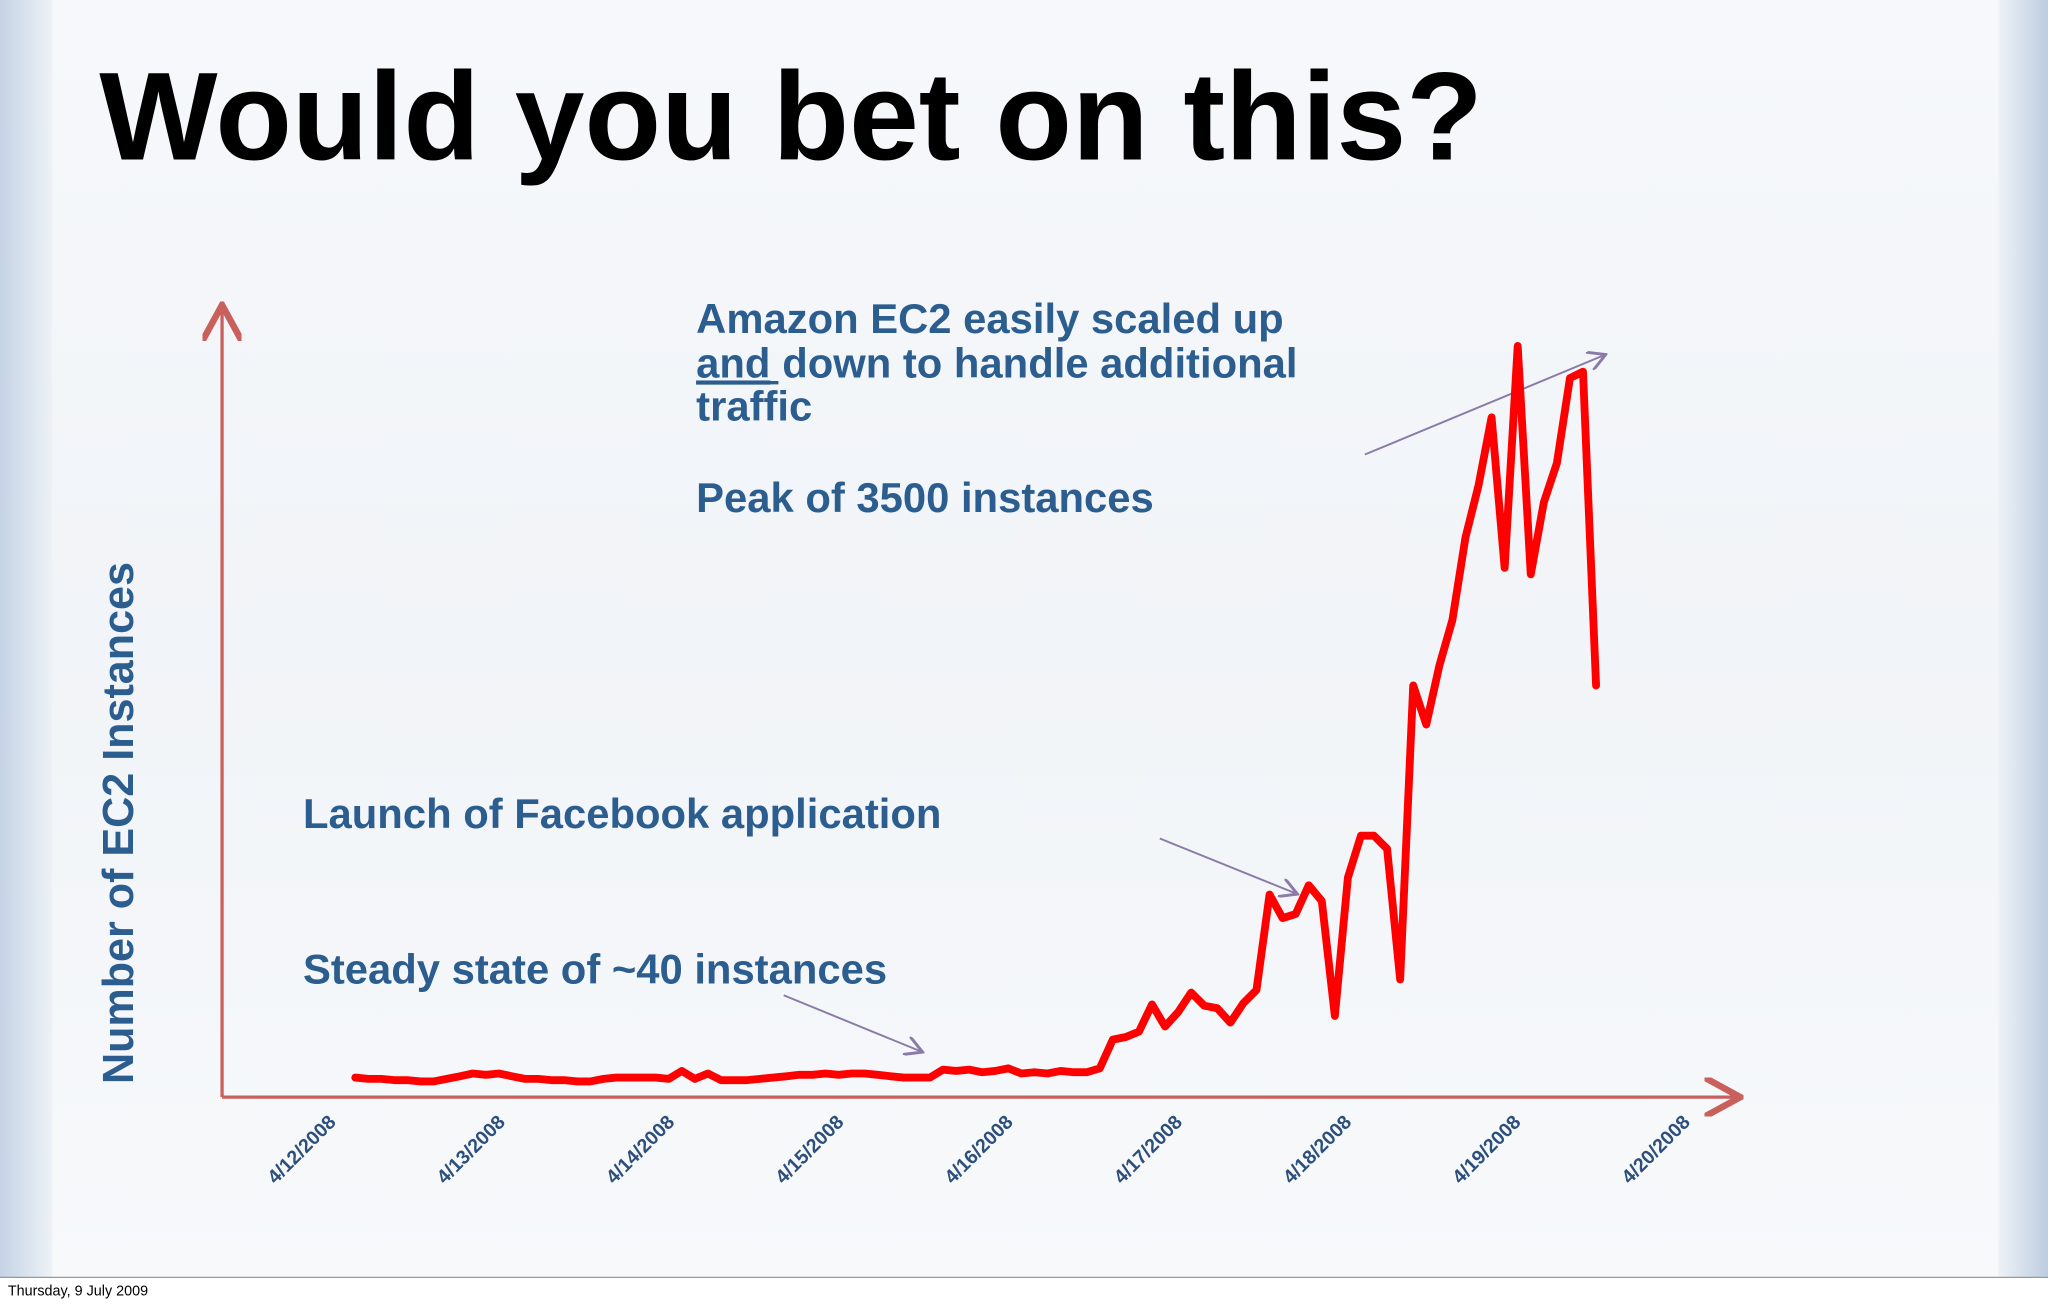  Describe the element at coordinates (1039, 362) in the screenshot. I see `annotation: down to handle additional` at that location.